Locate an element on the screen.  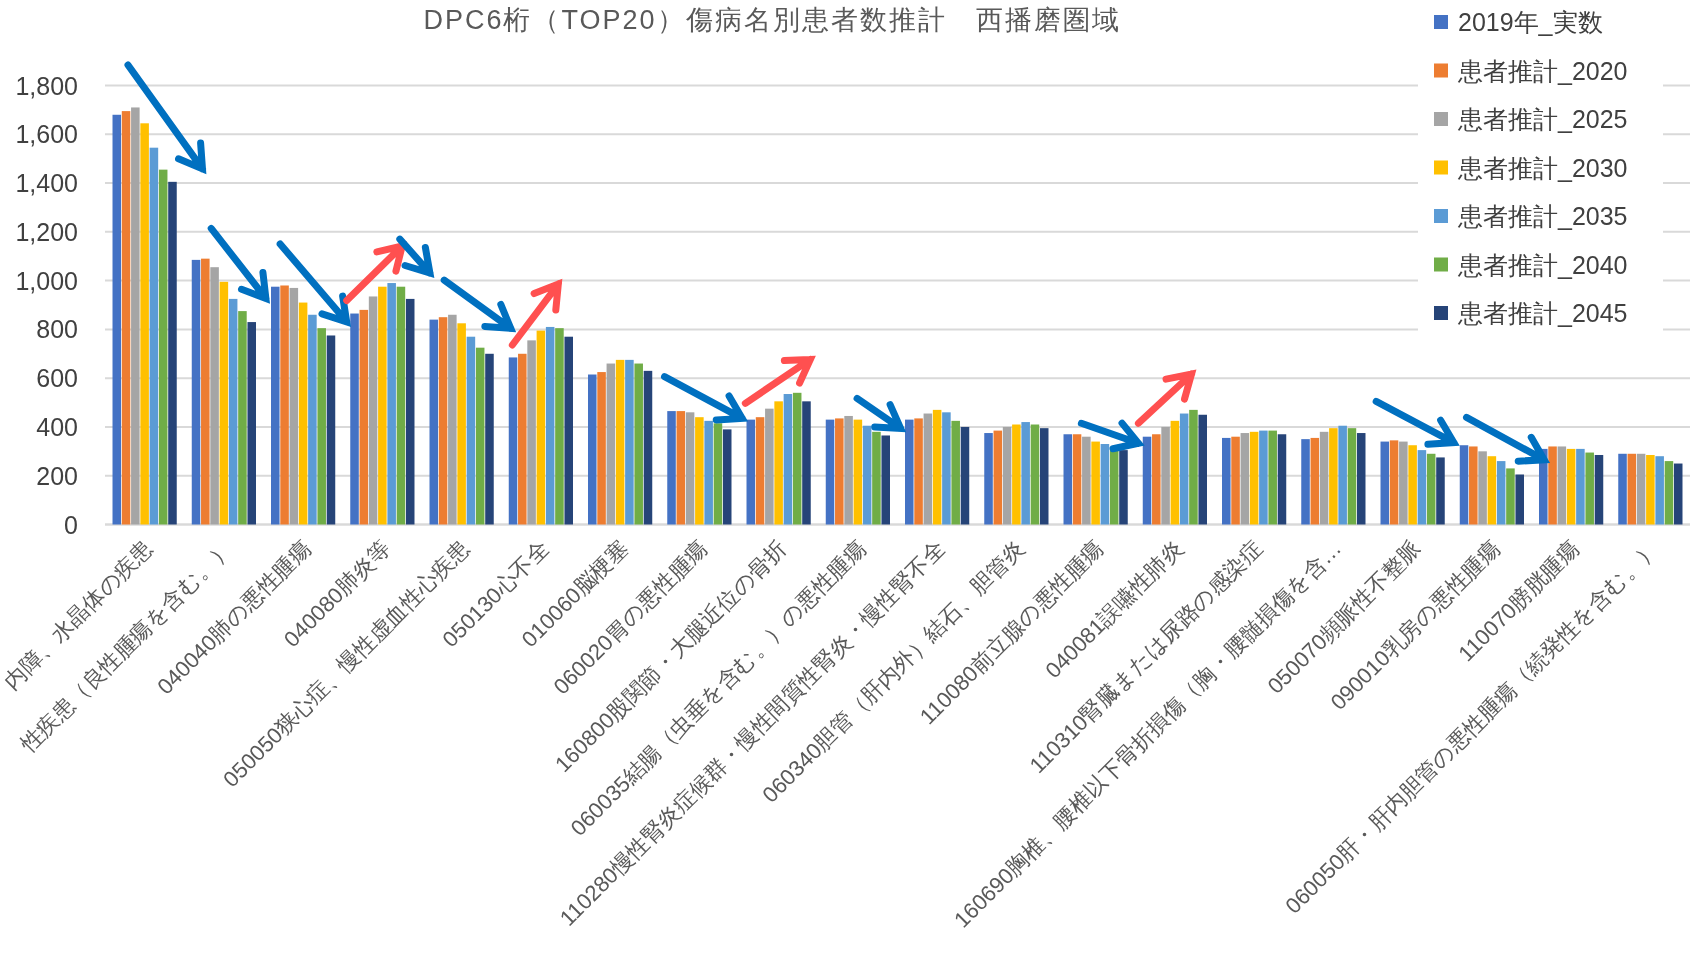
chart-title: DPC6桁（TOP20）傷病名別患者数推計 西播磨圏域 is located at coordinates (772, 20).